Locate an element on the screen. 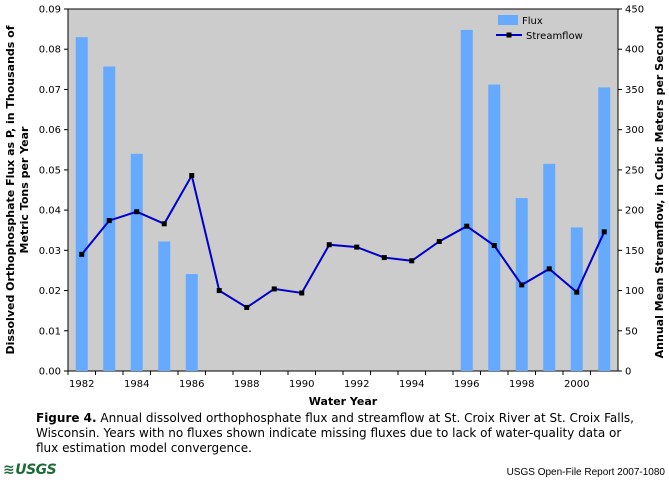 The image size is (669, 483). left-tick-label: 0.05 is located at coordinates (50, 170).